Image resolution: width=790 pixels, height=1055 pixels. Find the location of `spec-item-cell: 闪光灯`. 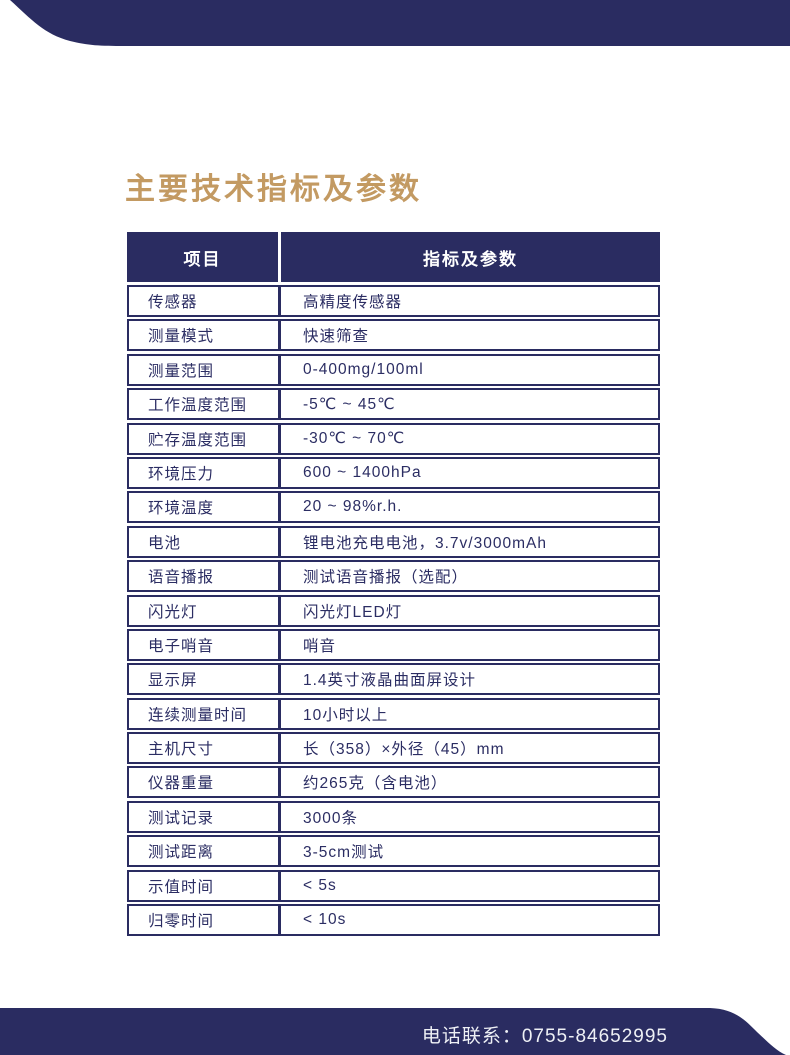

spec-item-cell: 闪光灯 is located at coordinates (205, 610).